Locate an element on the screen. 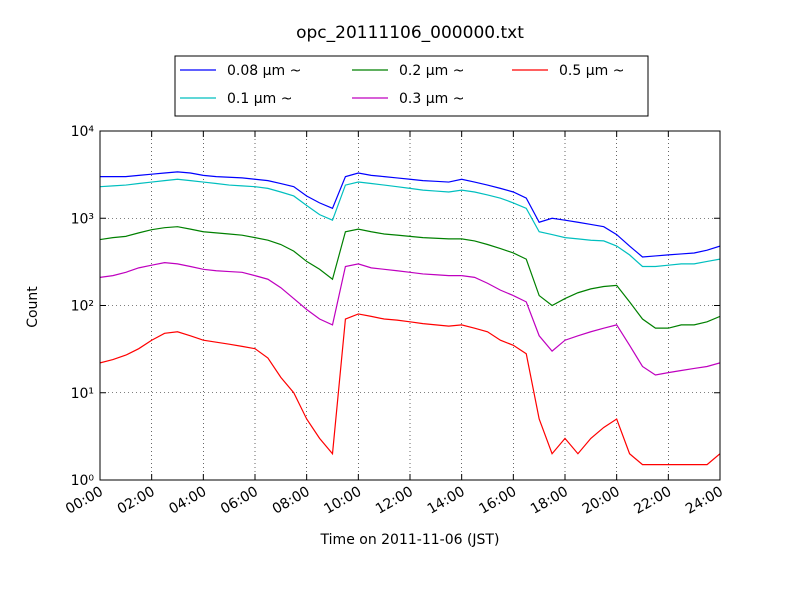  x-axis-label: Time on 2011-11-06 (JST) is located at coordinates (410, 540).